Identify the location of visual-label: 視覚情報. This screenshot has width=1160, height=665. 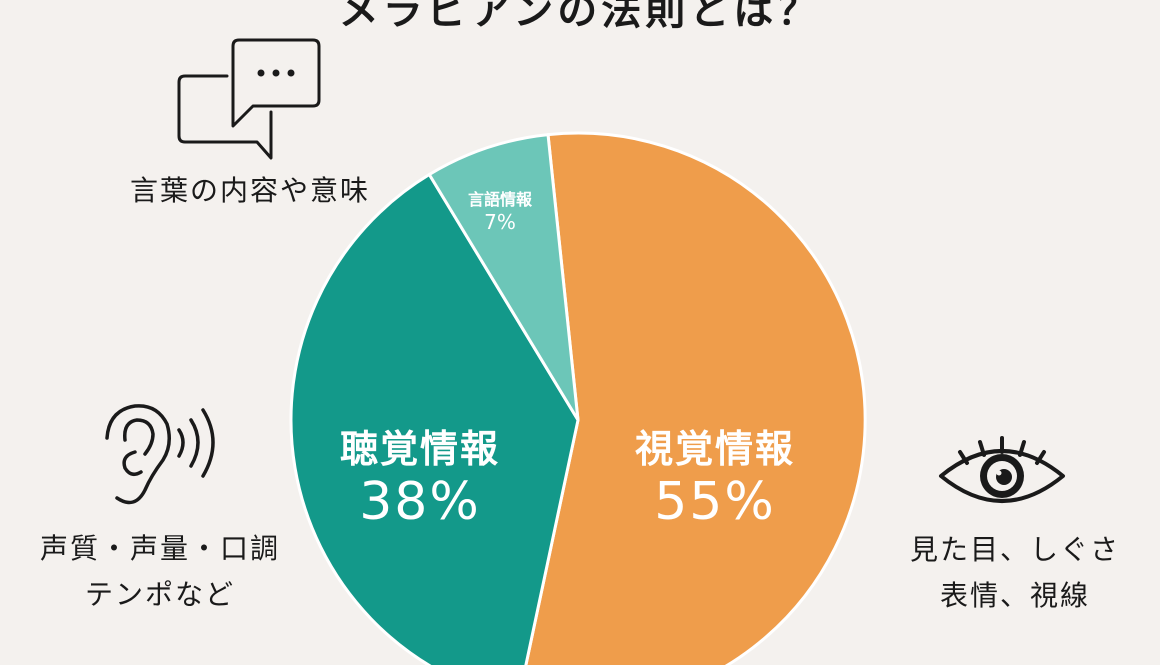
(714, 449).